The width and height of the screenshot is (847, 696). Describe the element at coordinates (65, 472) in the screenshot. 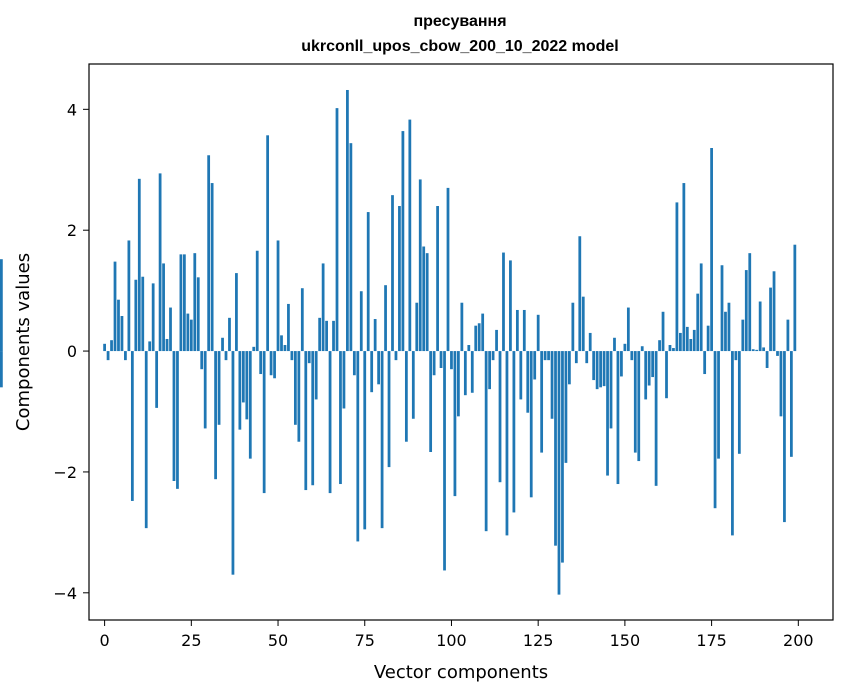

I see `y-tick-label: −2` at that location.